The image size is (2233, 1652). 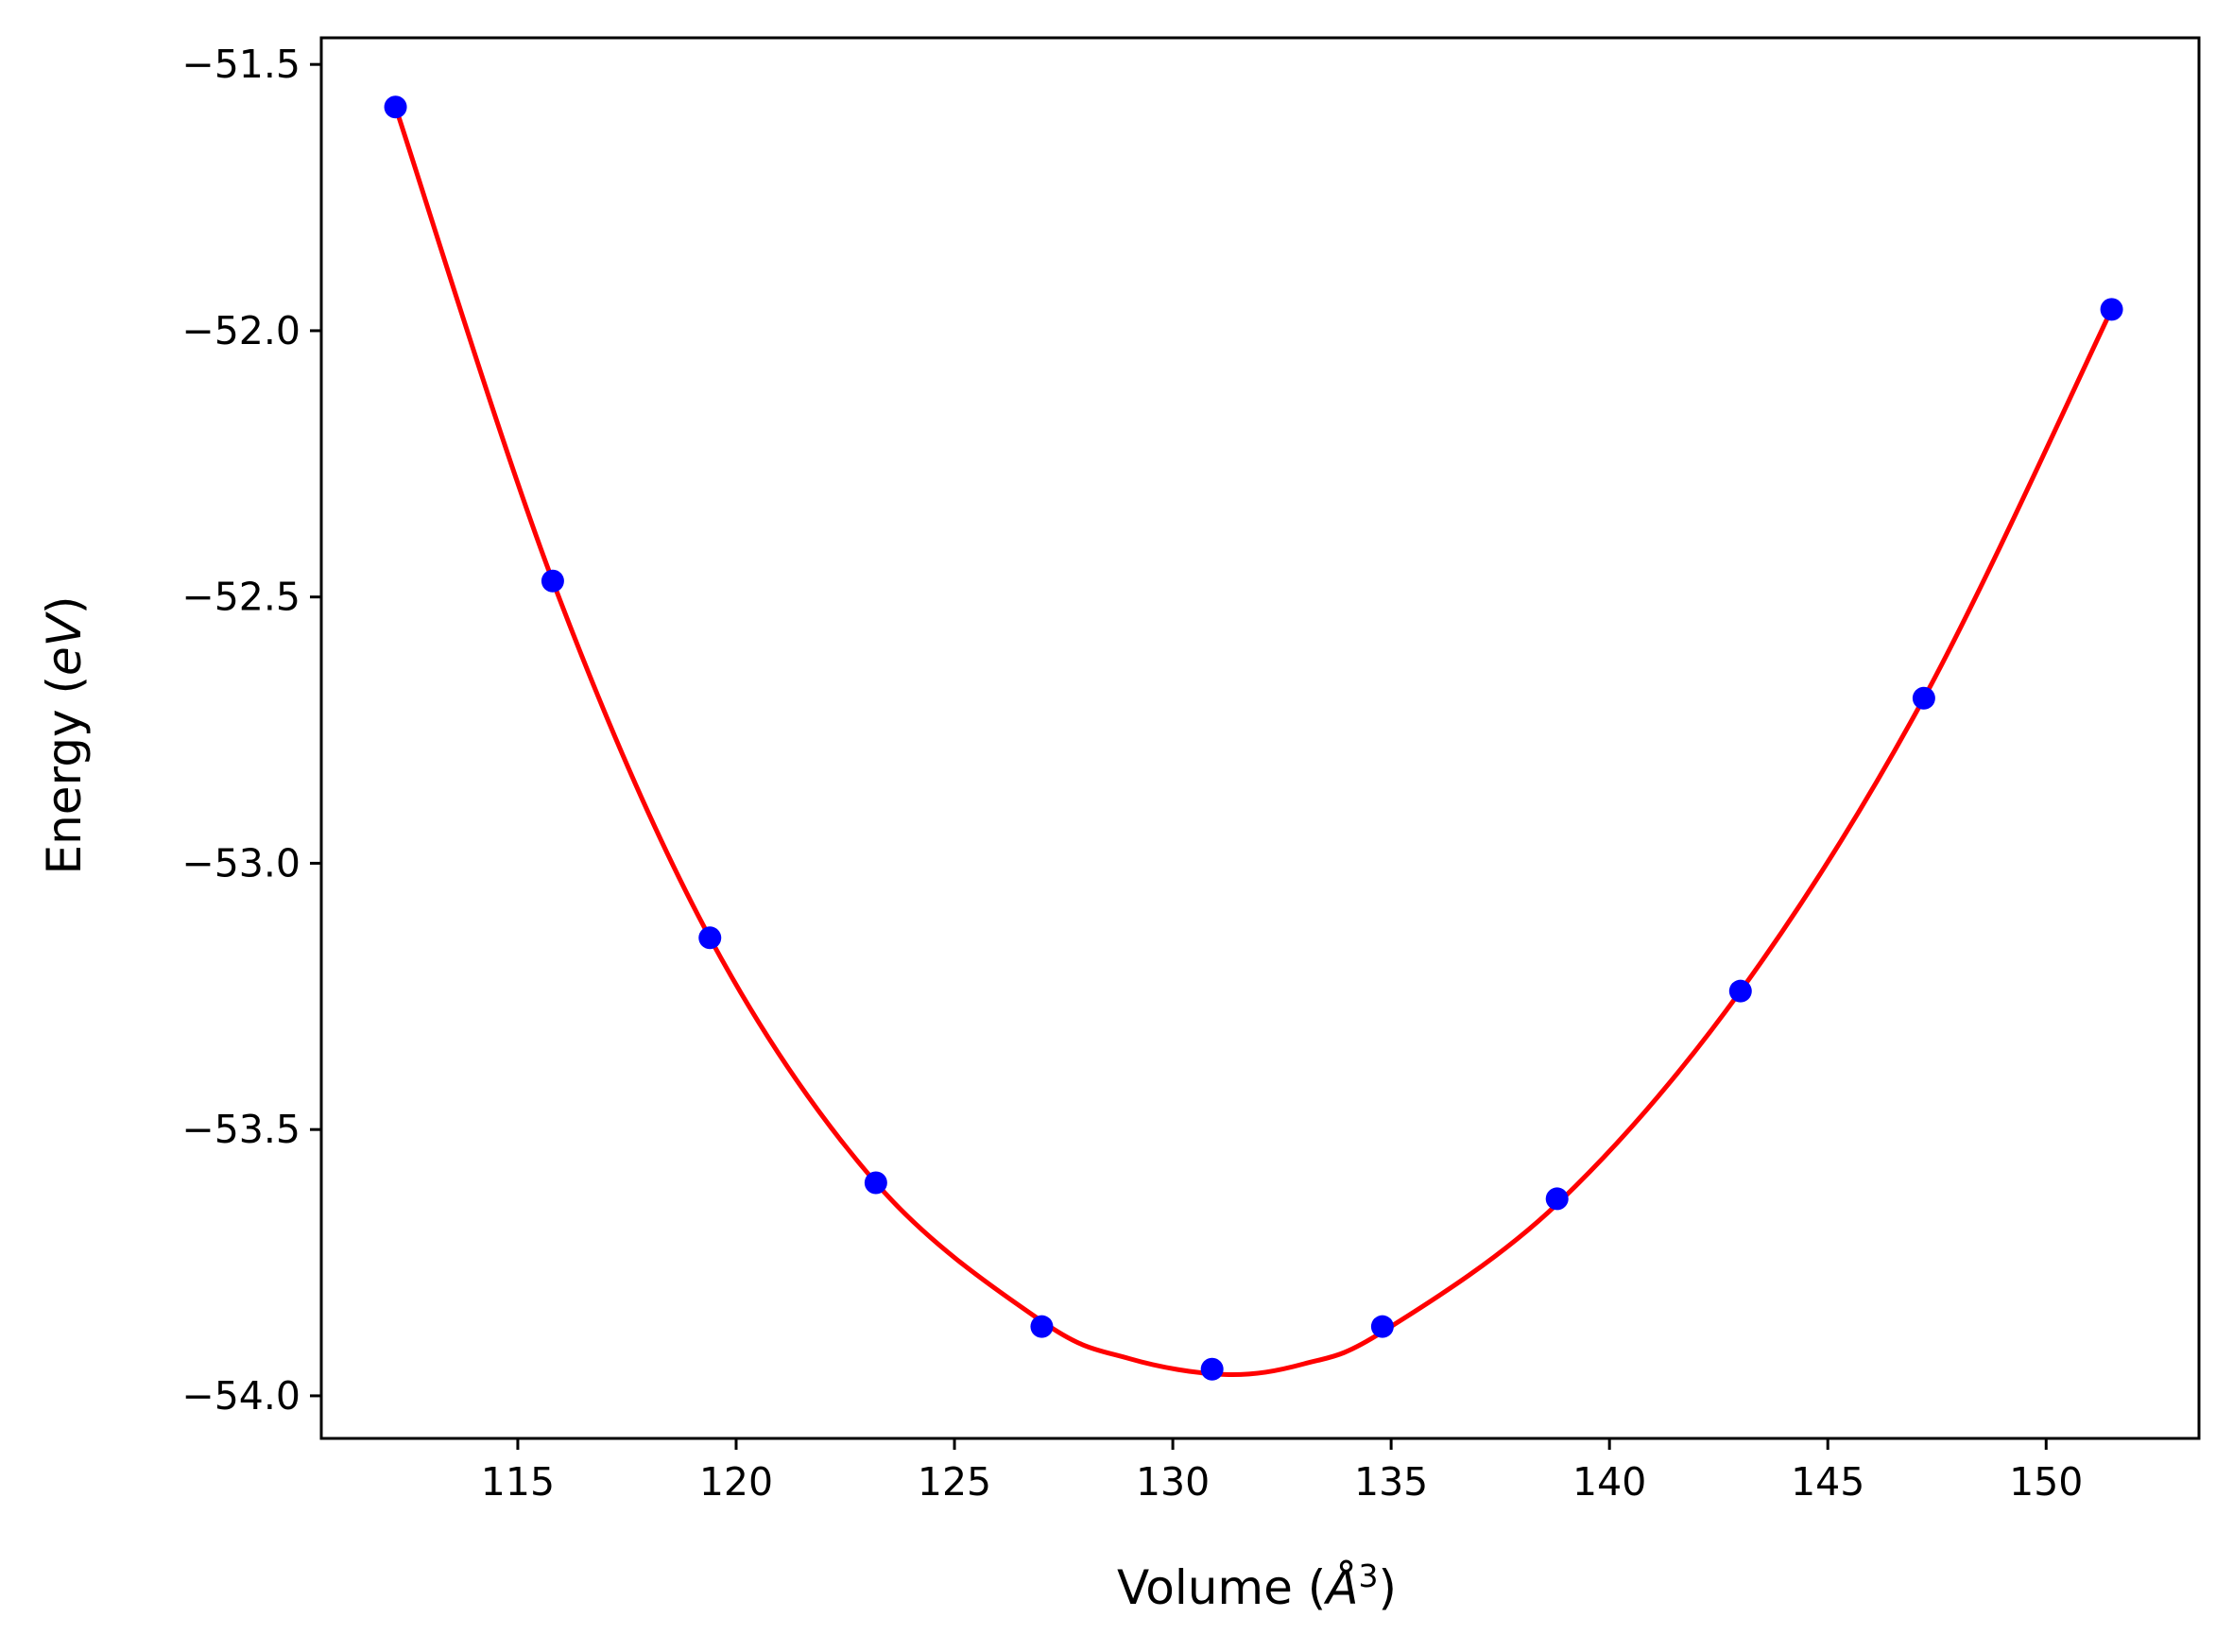 I want to click on y-axis-label: Energy (eV), so click(x=64, y=735).